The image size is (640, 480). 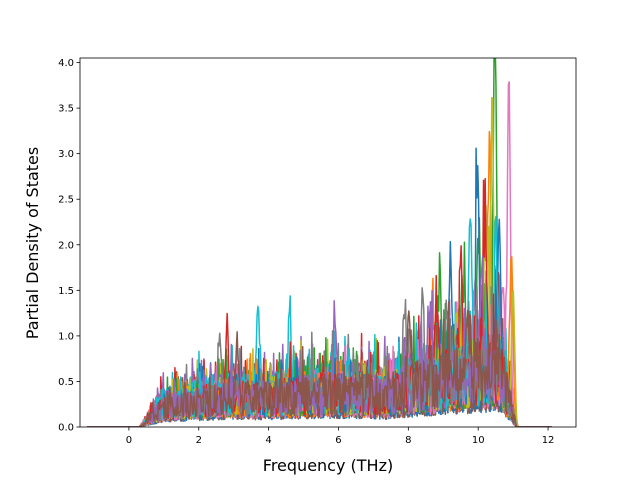 What do you see at coordinates (338, 440) in the screenshot?
I see `x-tick-label: 6` at bounding box center [338, 440].